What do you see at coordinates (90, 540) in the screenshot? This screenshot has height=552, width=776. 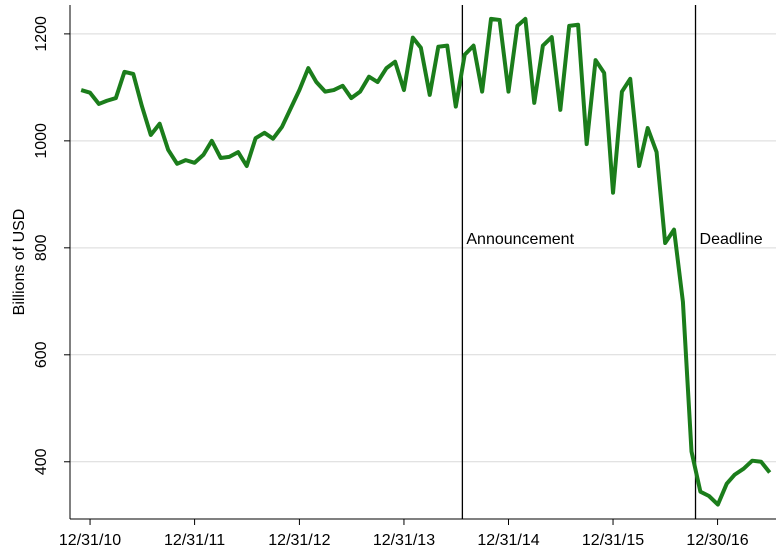 I see `x-tick-label: 12/31/10` at bounding box center [90, 540].